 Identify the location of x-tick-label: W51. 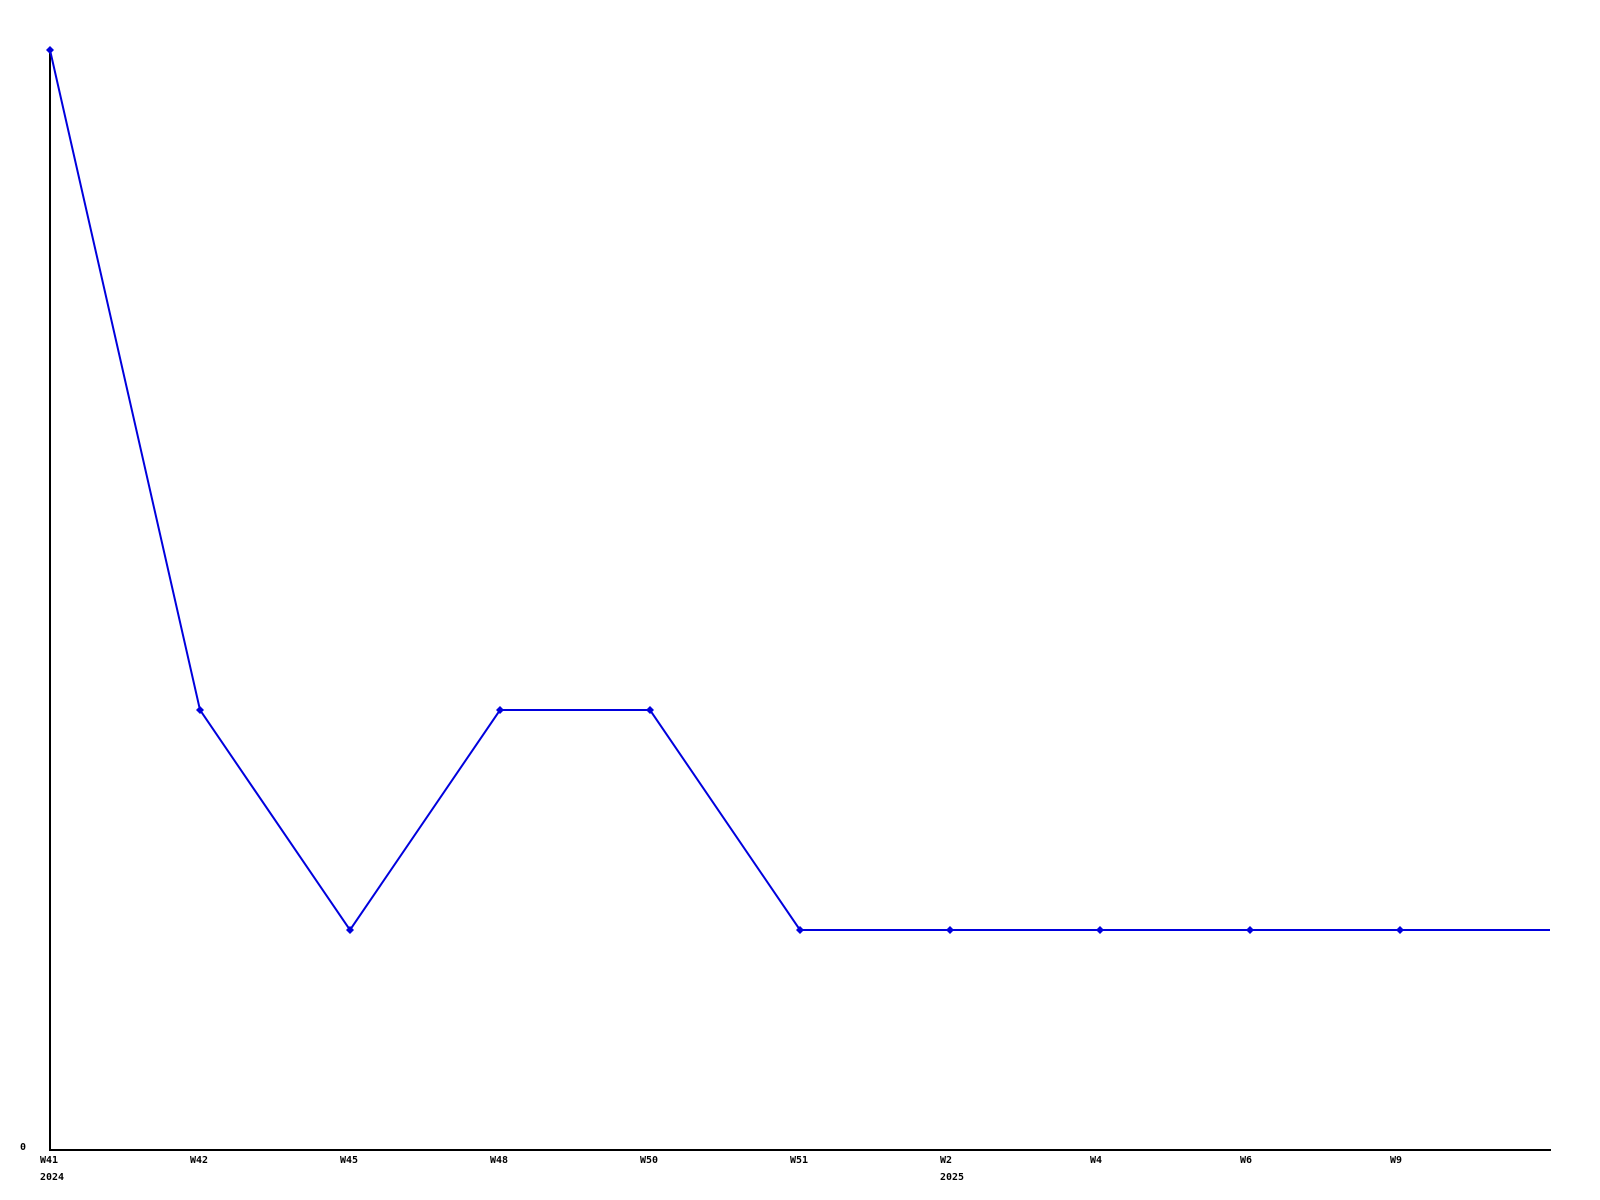
(799, 1160).